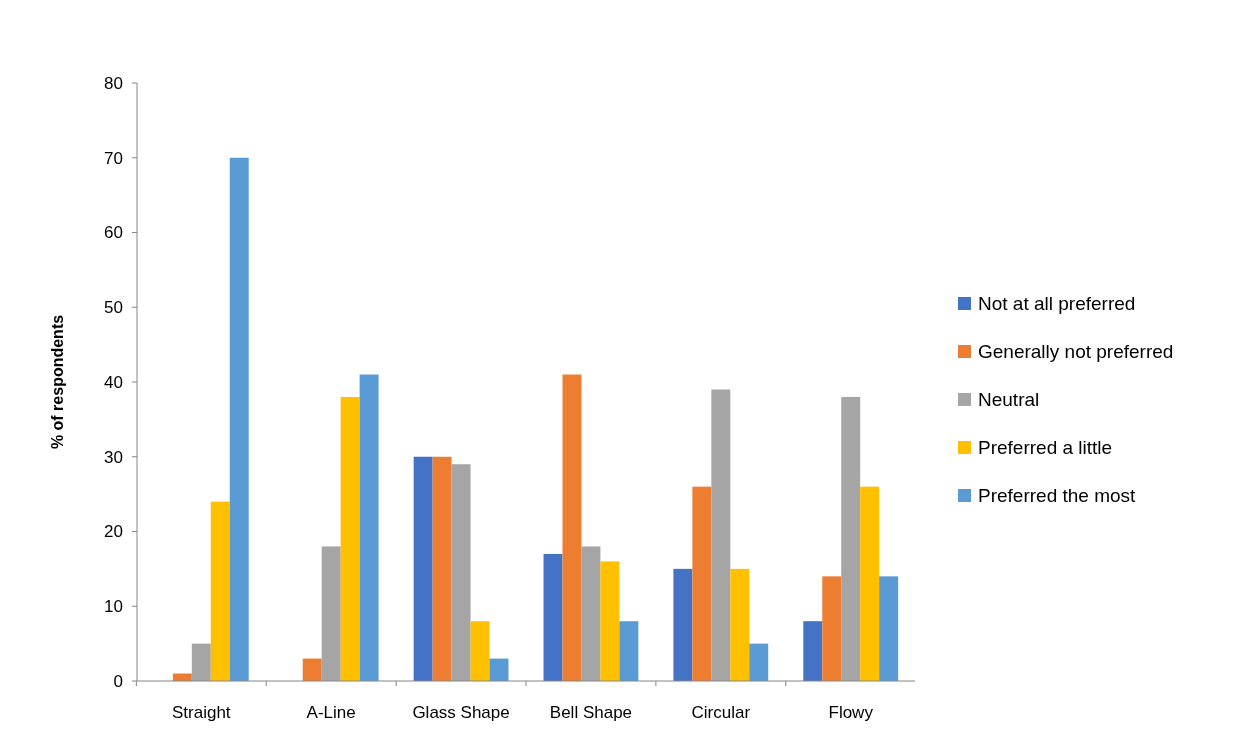 Image resolution: width=1259 pixels, height=744 pixels. Describe the element at coordinates (1045, 448) in the screenshot. I see `legend-label: Preferred a little` at that location.